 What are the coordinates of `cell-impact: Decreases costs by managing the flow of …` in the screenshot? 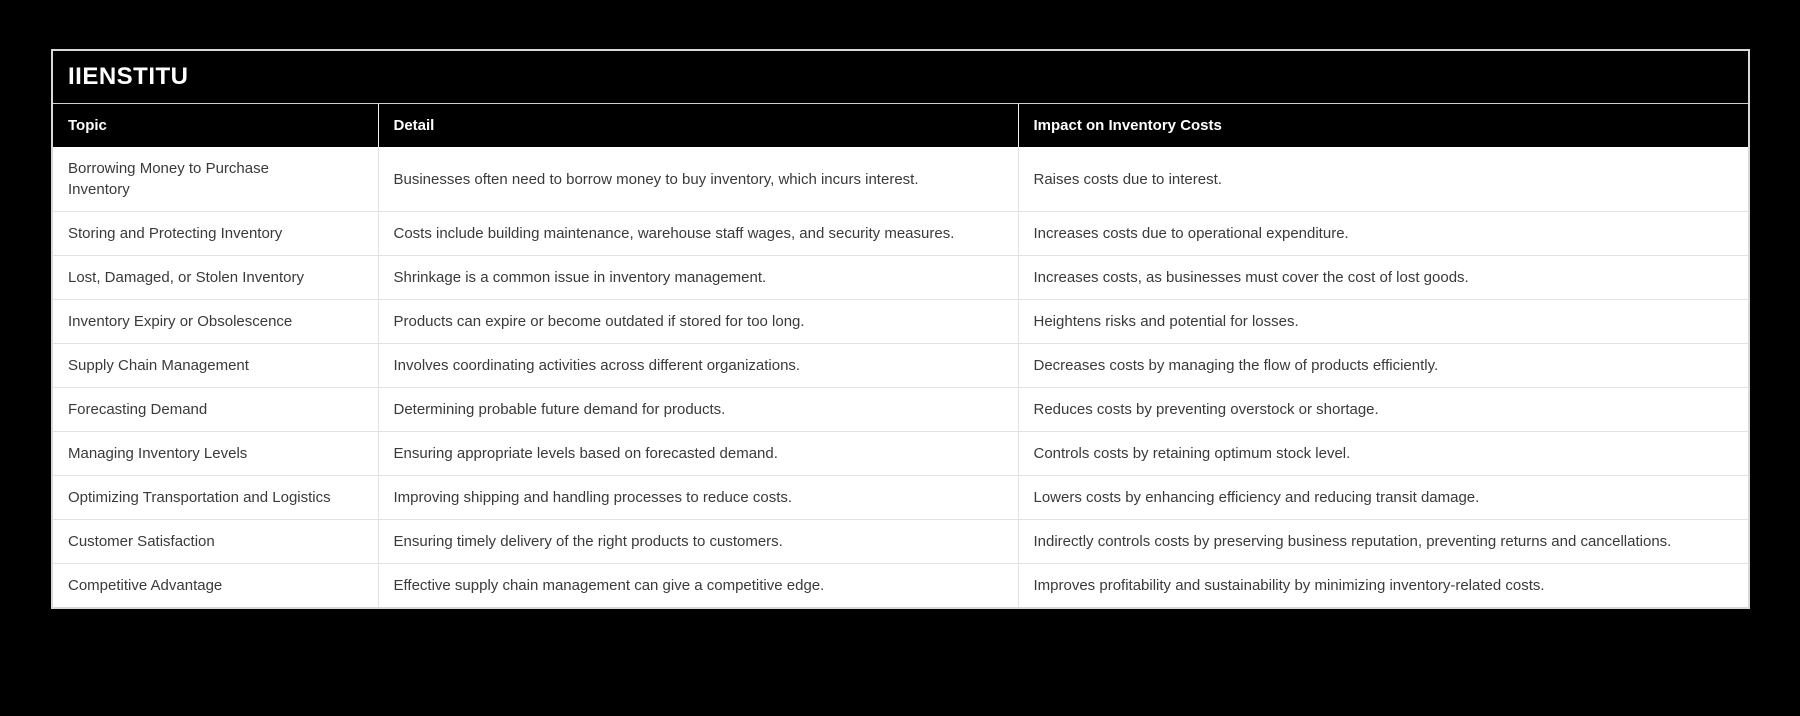 It's located at (1382, 365).